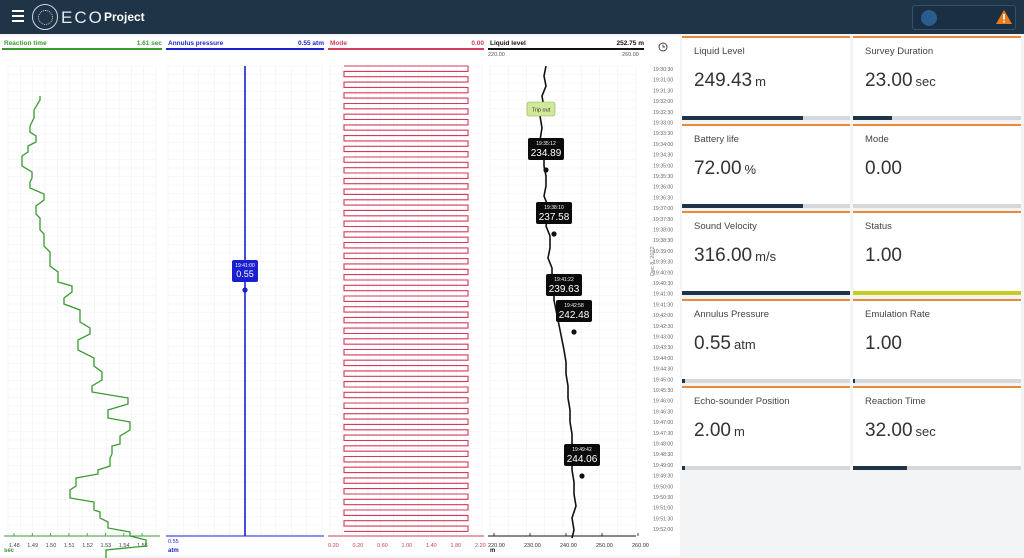 The image size is (1024, 558). Describe the element at coordinates (766, 428) in the screenshot. I see `metric-card: Echo-sounder Position 2.00 m` at that location.